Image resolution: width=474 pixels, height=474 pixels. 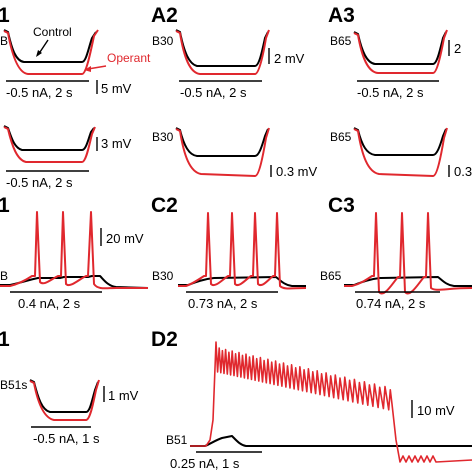 What do you see at coordinates (5, 339) in the screenshot?
I see `panel-label-d1: 1` at bounding box center [5, 339].